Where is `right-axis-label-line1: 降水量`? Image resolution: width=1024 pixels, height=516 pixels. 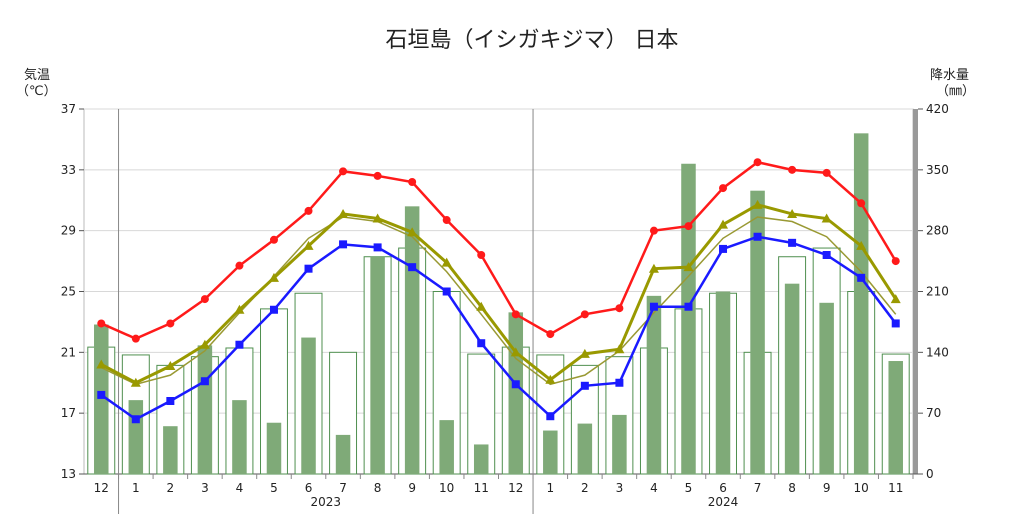 right-axis-label-line1: 降水量 is located at coordinates (950, 75).